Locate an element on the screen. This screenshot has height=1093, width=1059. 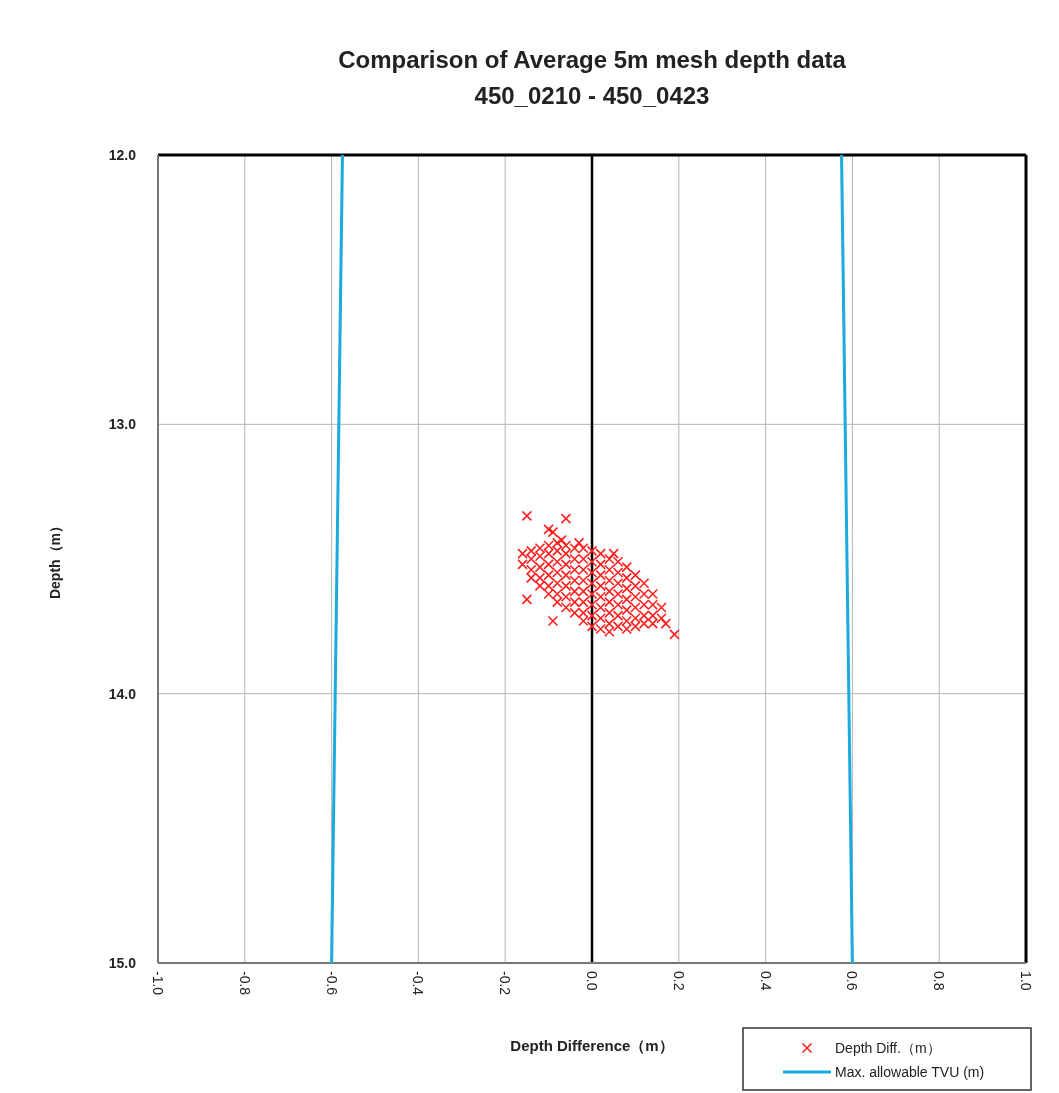
x-tick-label: 0.8 is located at coordinates (939, 981).